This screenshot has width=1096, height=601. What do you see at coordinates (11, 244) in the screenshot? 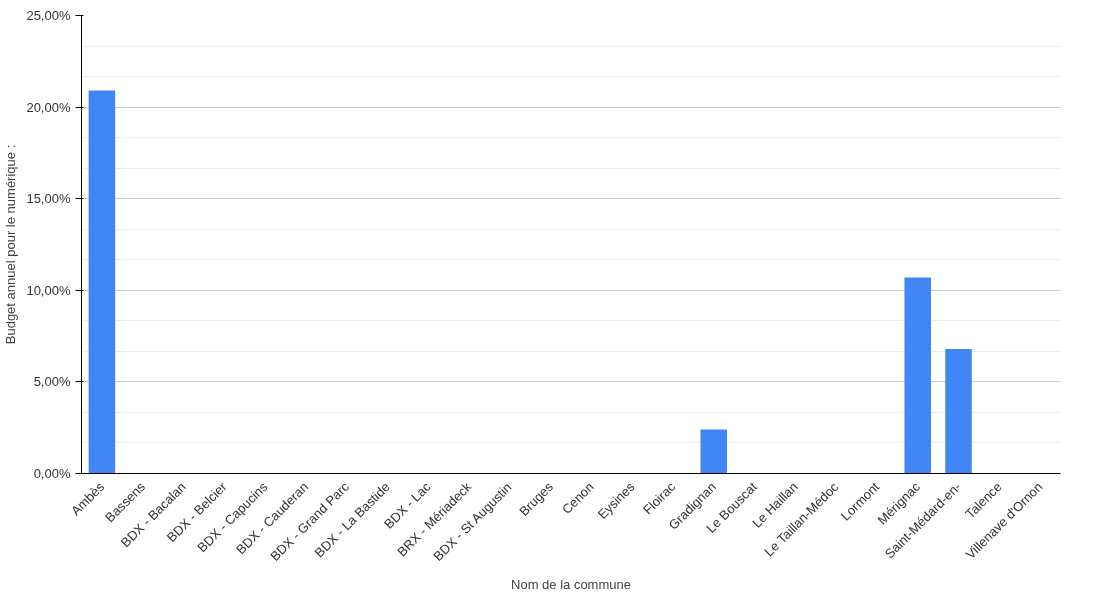
I see `y-axis-title: Budget annuel pour le numérique :` at bounding box center [11, 244].